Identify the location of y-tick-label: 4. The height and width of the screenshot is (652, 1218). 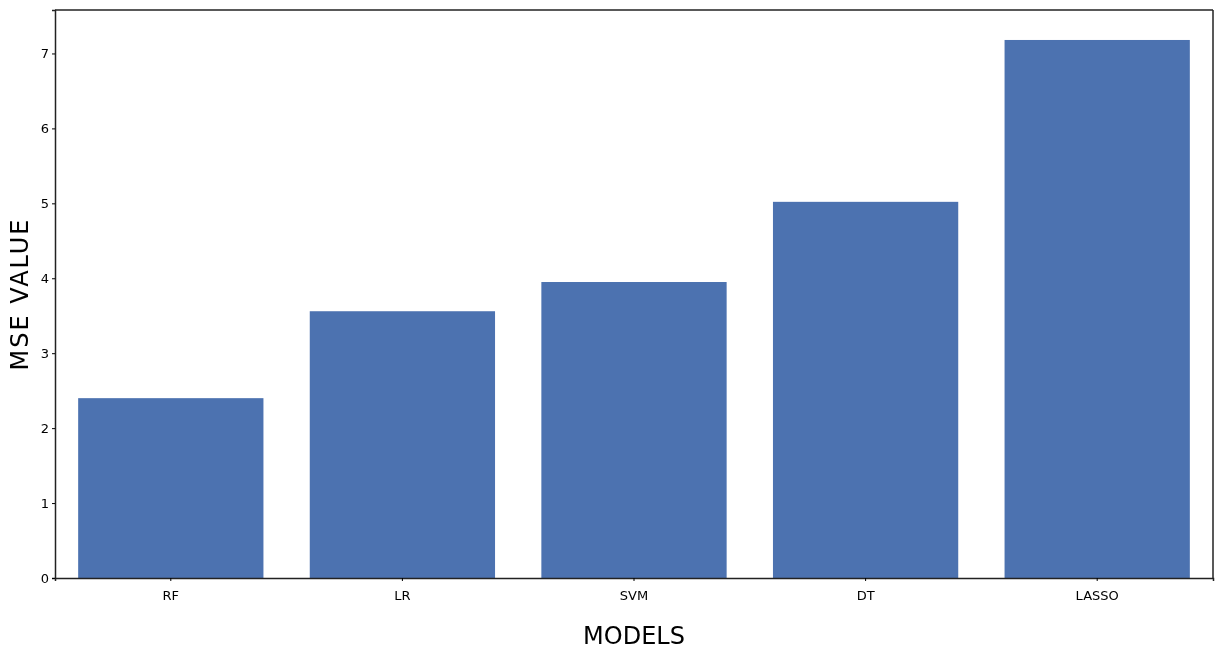
(44, 278).